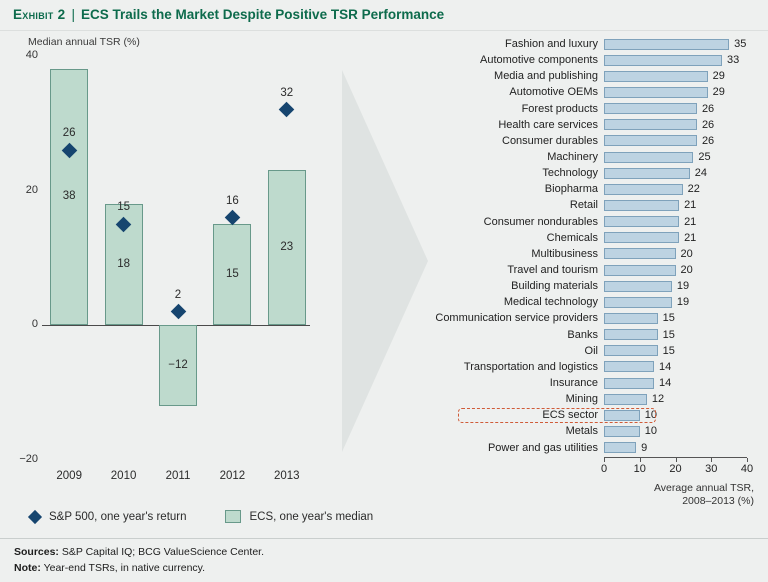 Image resolution: width=768 pixels, height=582 pixels. I want to click on ecs-bar-2011, so click(178, 366).